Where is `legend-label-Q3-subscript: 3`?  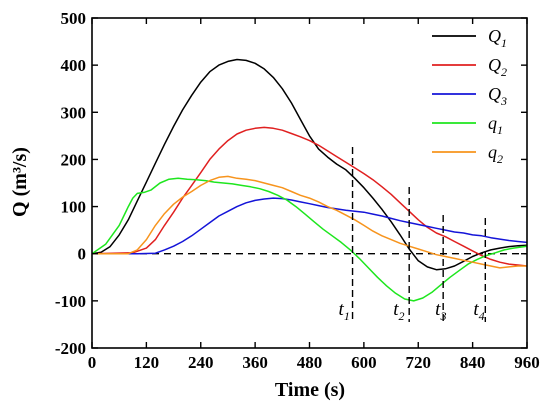
legend-label-Q3-subscript: 3 is located at coordinates (503, 101).